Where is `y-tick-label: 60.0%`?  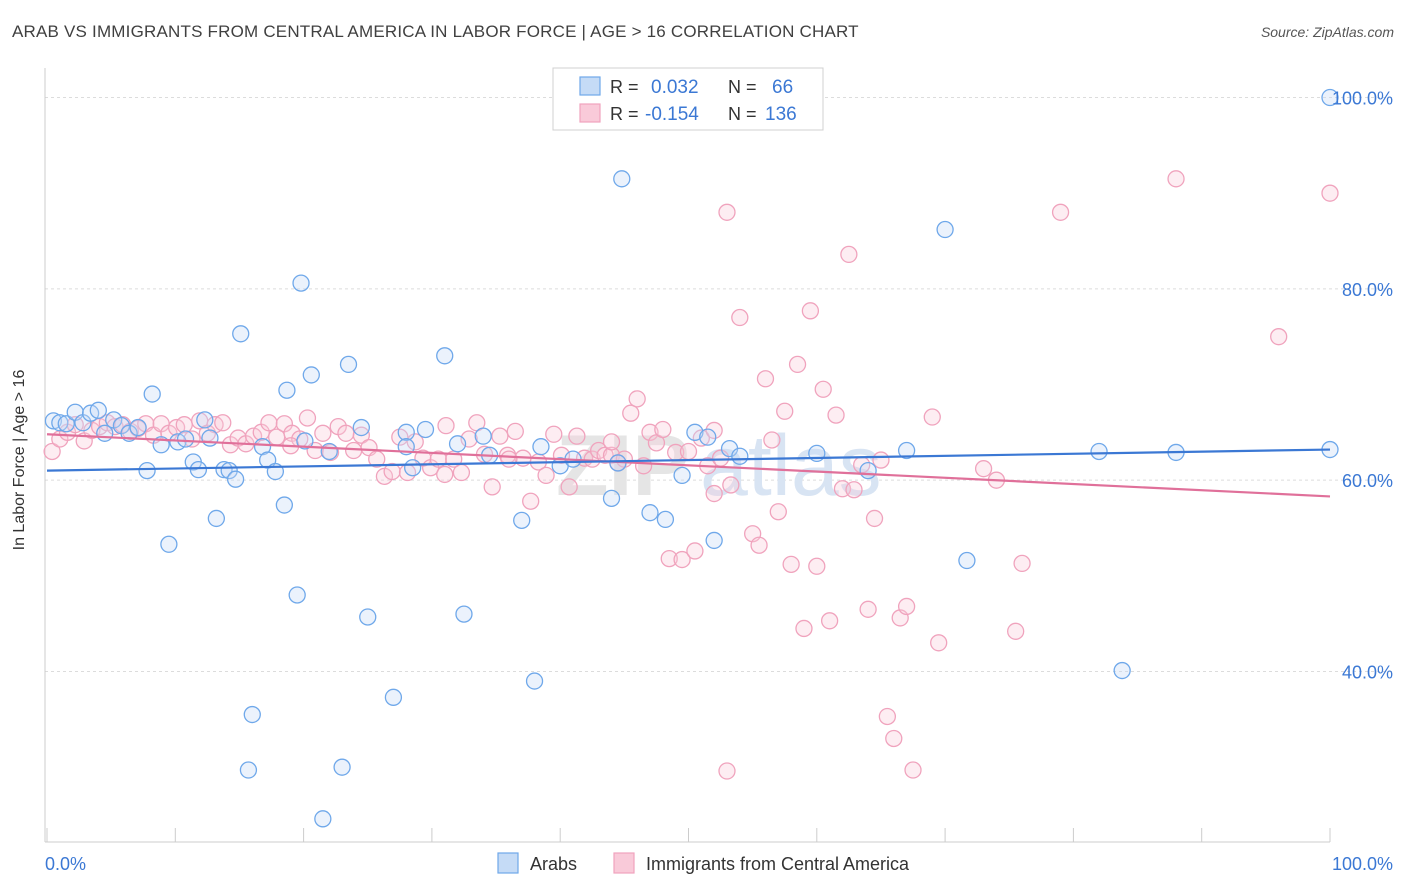
y-tick-label: 60.0% is located at coordinates (1367, 481).